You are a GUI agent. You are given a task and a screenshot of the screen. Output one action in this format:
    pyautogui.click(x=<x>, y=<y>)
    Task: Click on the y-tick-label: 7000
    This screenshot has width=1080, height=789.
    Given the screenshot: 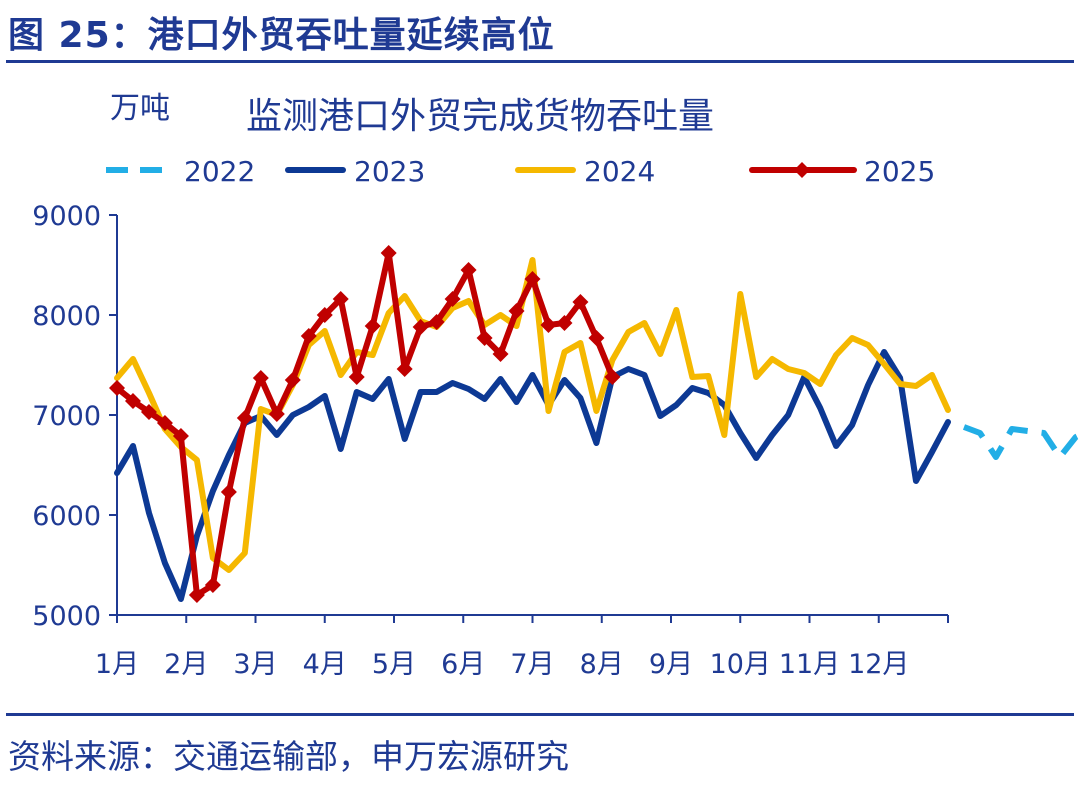 What is the action you would take?
    pyautogui.click(x=66, y=416)
    